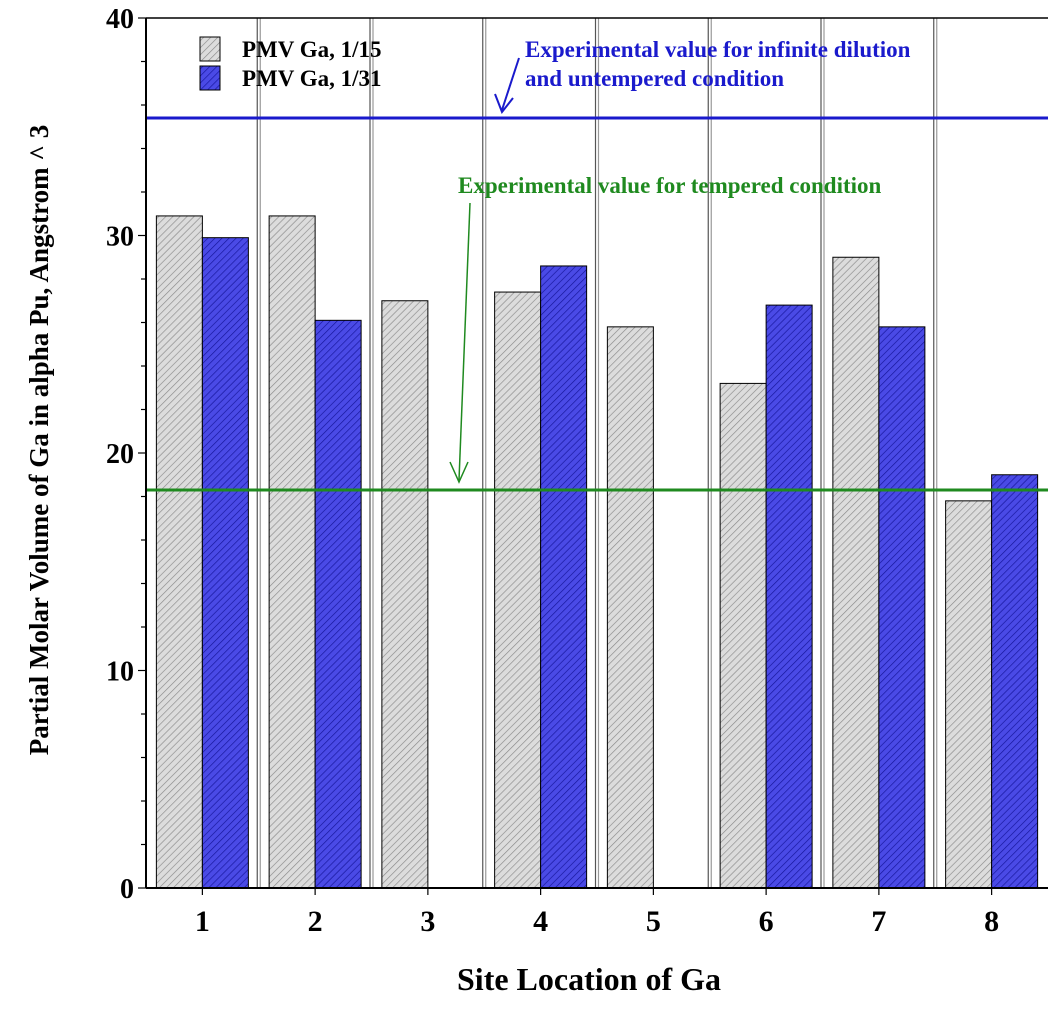 The height and width of the screenshot is (1011, 1053). I want to click on y-tick-label: 10, so click(120, 672).